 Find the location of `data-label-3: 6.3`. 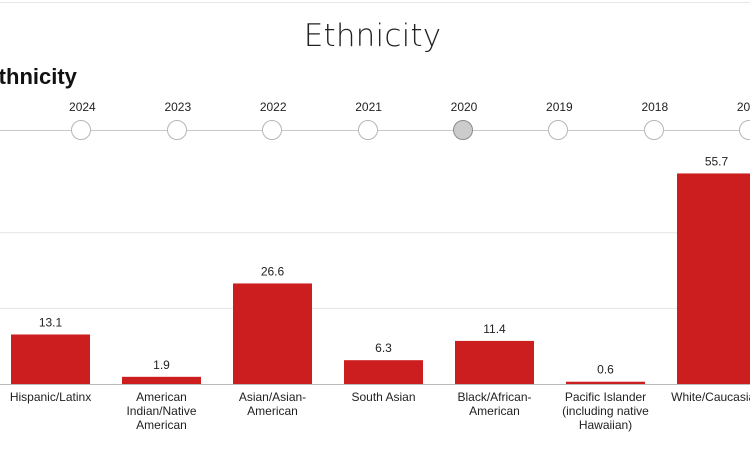

data-label-3: 6.3 is located at coordinates (383, 348).